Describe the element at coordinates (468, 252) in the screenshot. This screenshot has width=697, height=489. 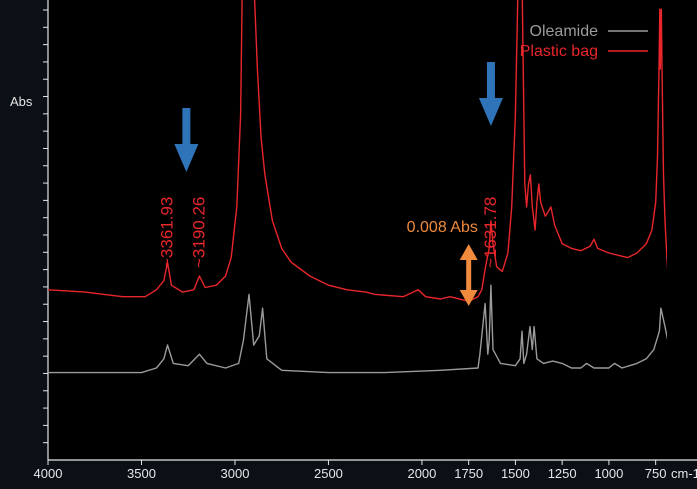
I see `scale-arrow-up-icon` at that location.